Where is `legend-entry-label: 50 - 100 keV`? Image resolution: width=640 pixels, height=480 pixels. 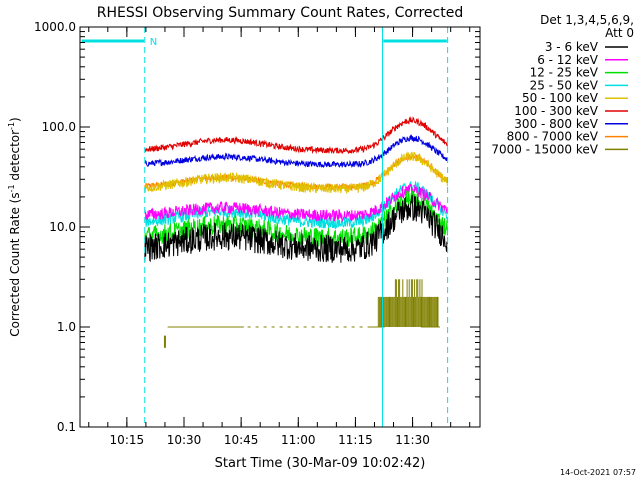 legend-entry-label: 50 - 100 keV is located at coordinates (560, 98).